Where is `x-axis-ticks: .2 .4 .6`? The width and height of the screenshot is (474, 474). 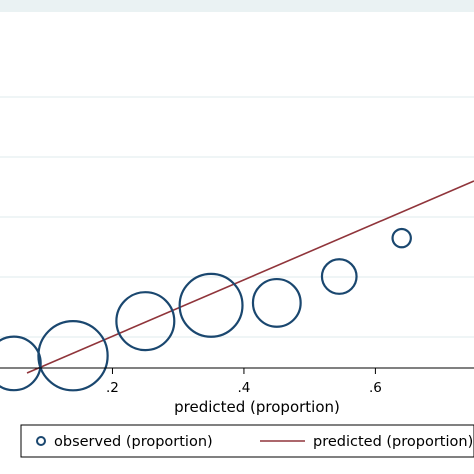
x-axis-ticks: .2 .4 .6 is located at coordinates (244, 382).